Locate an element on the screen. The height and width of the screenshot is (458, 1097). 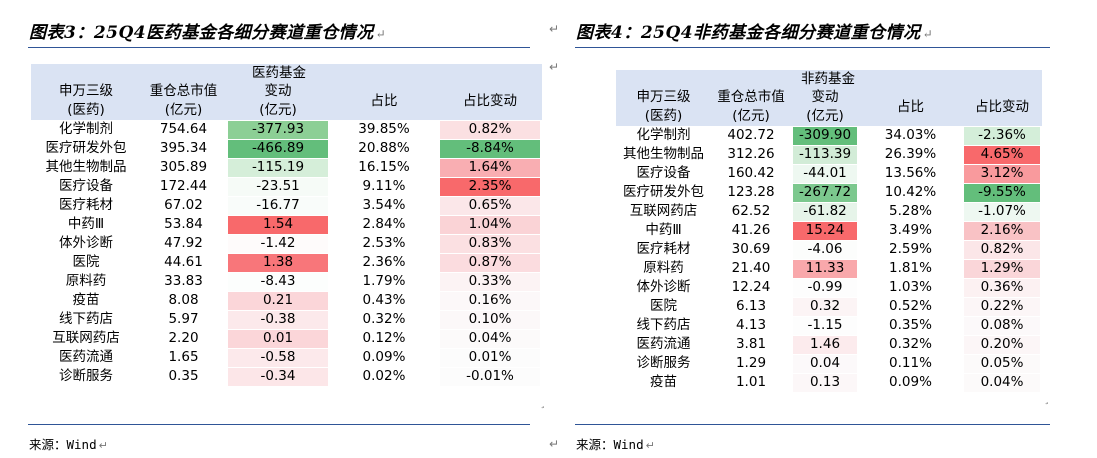
change-cell: -0.34 is located at coordinates (278, 376).